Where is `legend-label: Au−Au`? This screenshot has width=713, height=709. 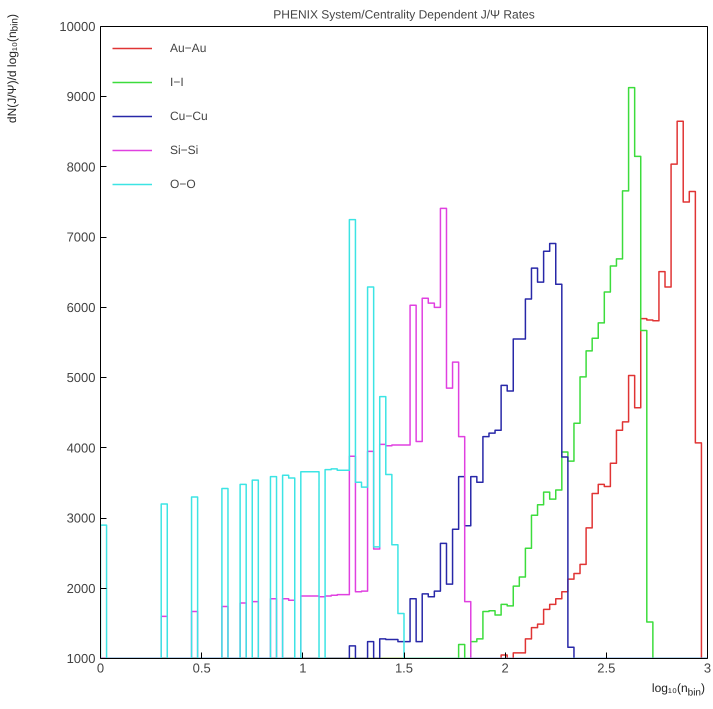 legend-label: Au−Au is located at coordinates (188, 48).